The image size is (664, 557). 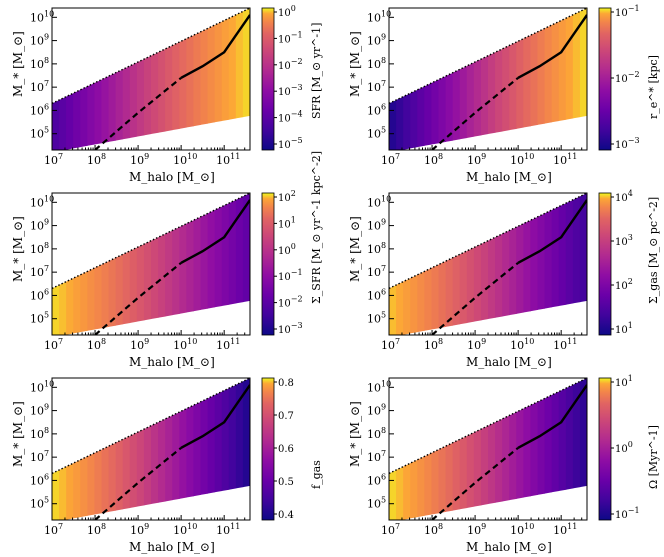 What do you see at coordinates (316, 227) in the screenshot?
I see `colorbar-label: Σ_SFR [M_⊙ yr^-1 kpc^-2]` at bounding box center [316, 227].